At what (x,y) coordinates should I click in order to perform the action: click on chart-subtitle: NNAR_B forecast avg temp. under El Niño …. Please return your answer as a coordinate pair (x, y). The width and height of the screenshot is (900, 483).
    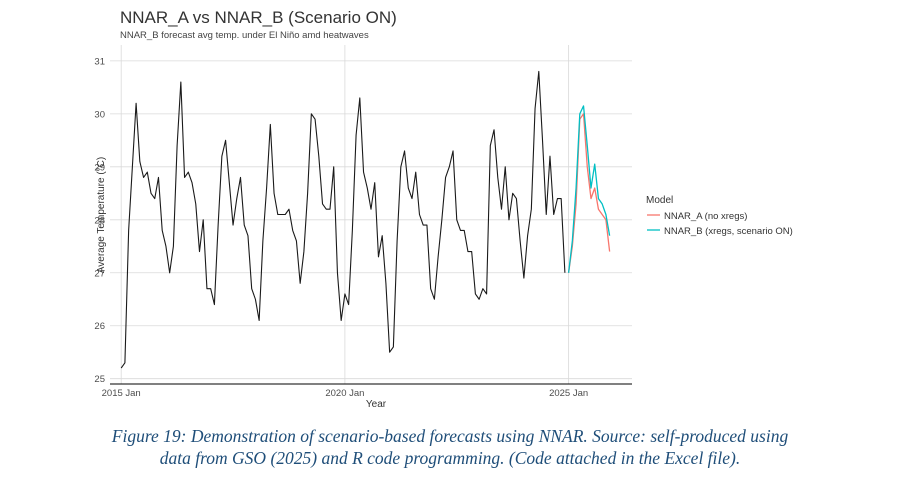
    Looking at the image, I should click on (244, 35).